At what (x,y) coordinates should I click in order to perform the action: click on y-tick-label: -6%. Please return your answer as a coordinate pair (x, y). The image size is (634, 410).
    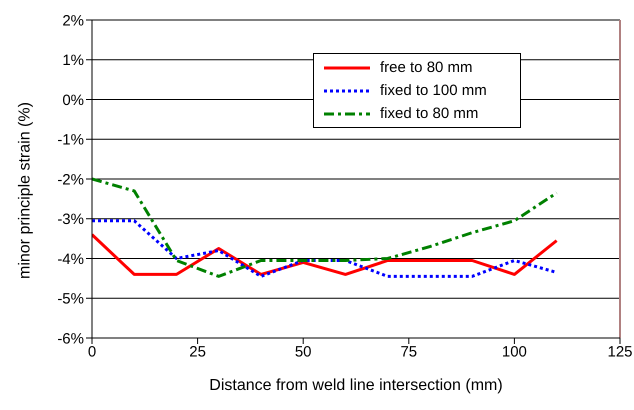
    Looking at the image, I should click on (70, 339).